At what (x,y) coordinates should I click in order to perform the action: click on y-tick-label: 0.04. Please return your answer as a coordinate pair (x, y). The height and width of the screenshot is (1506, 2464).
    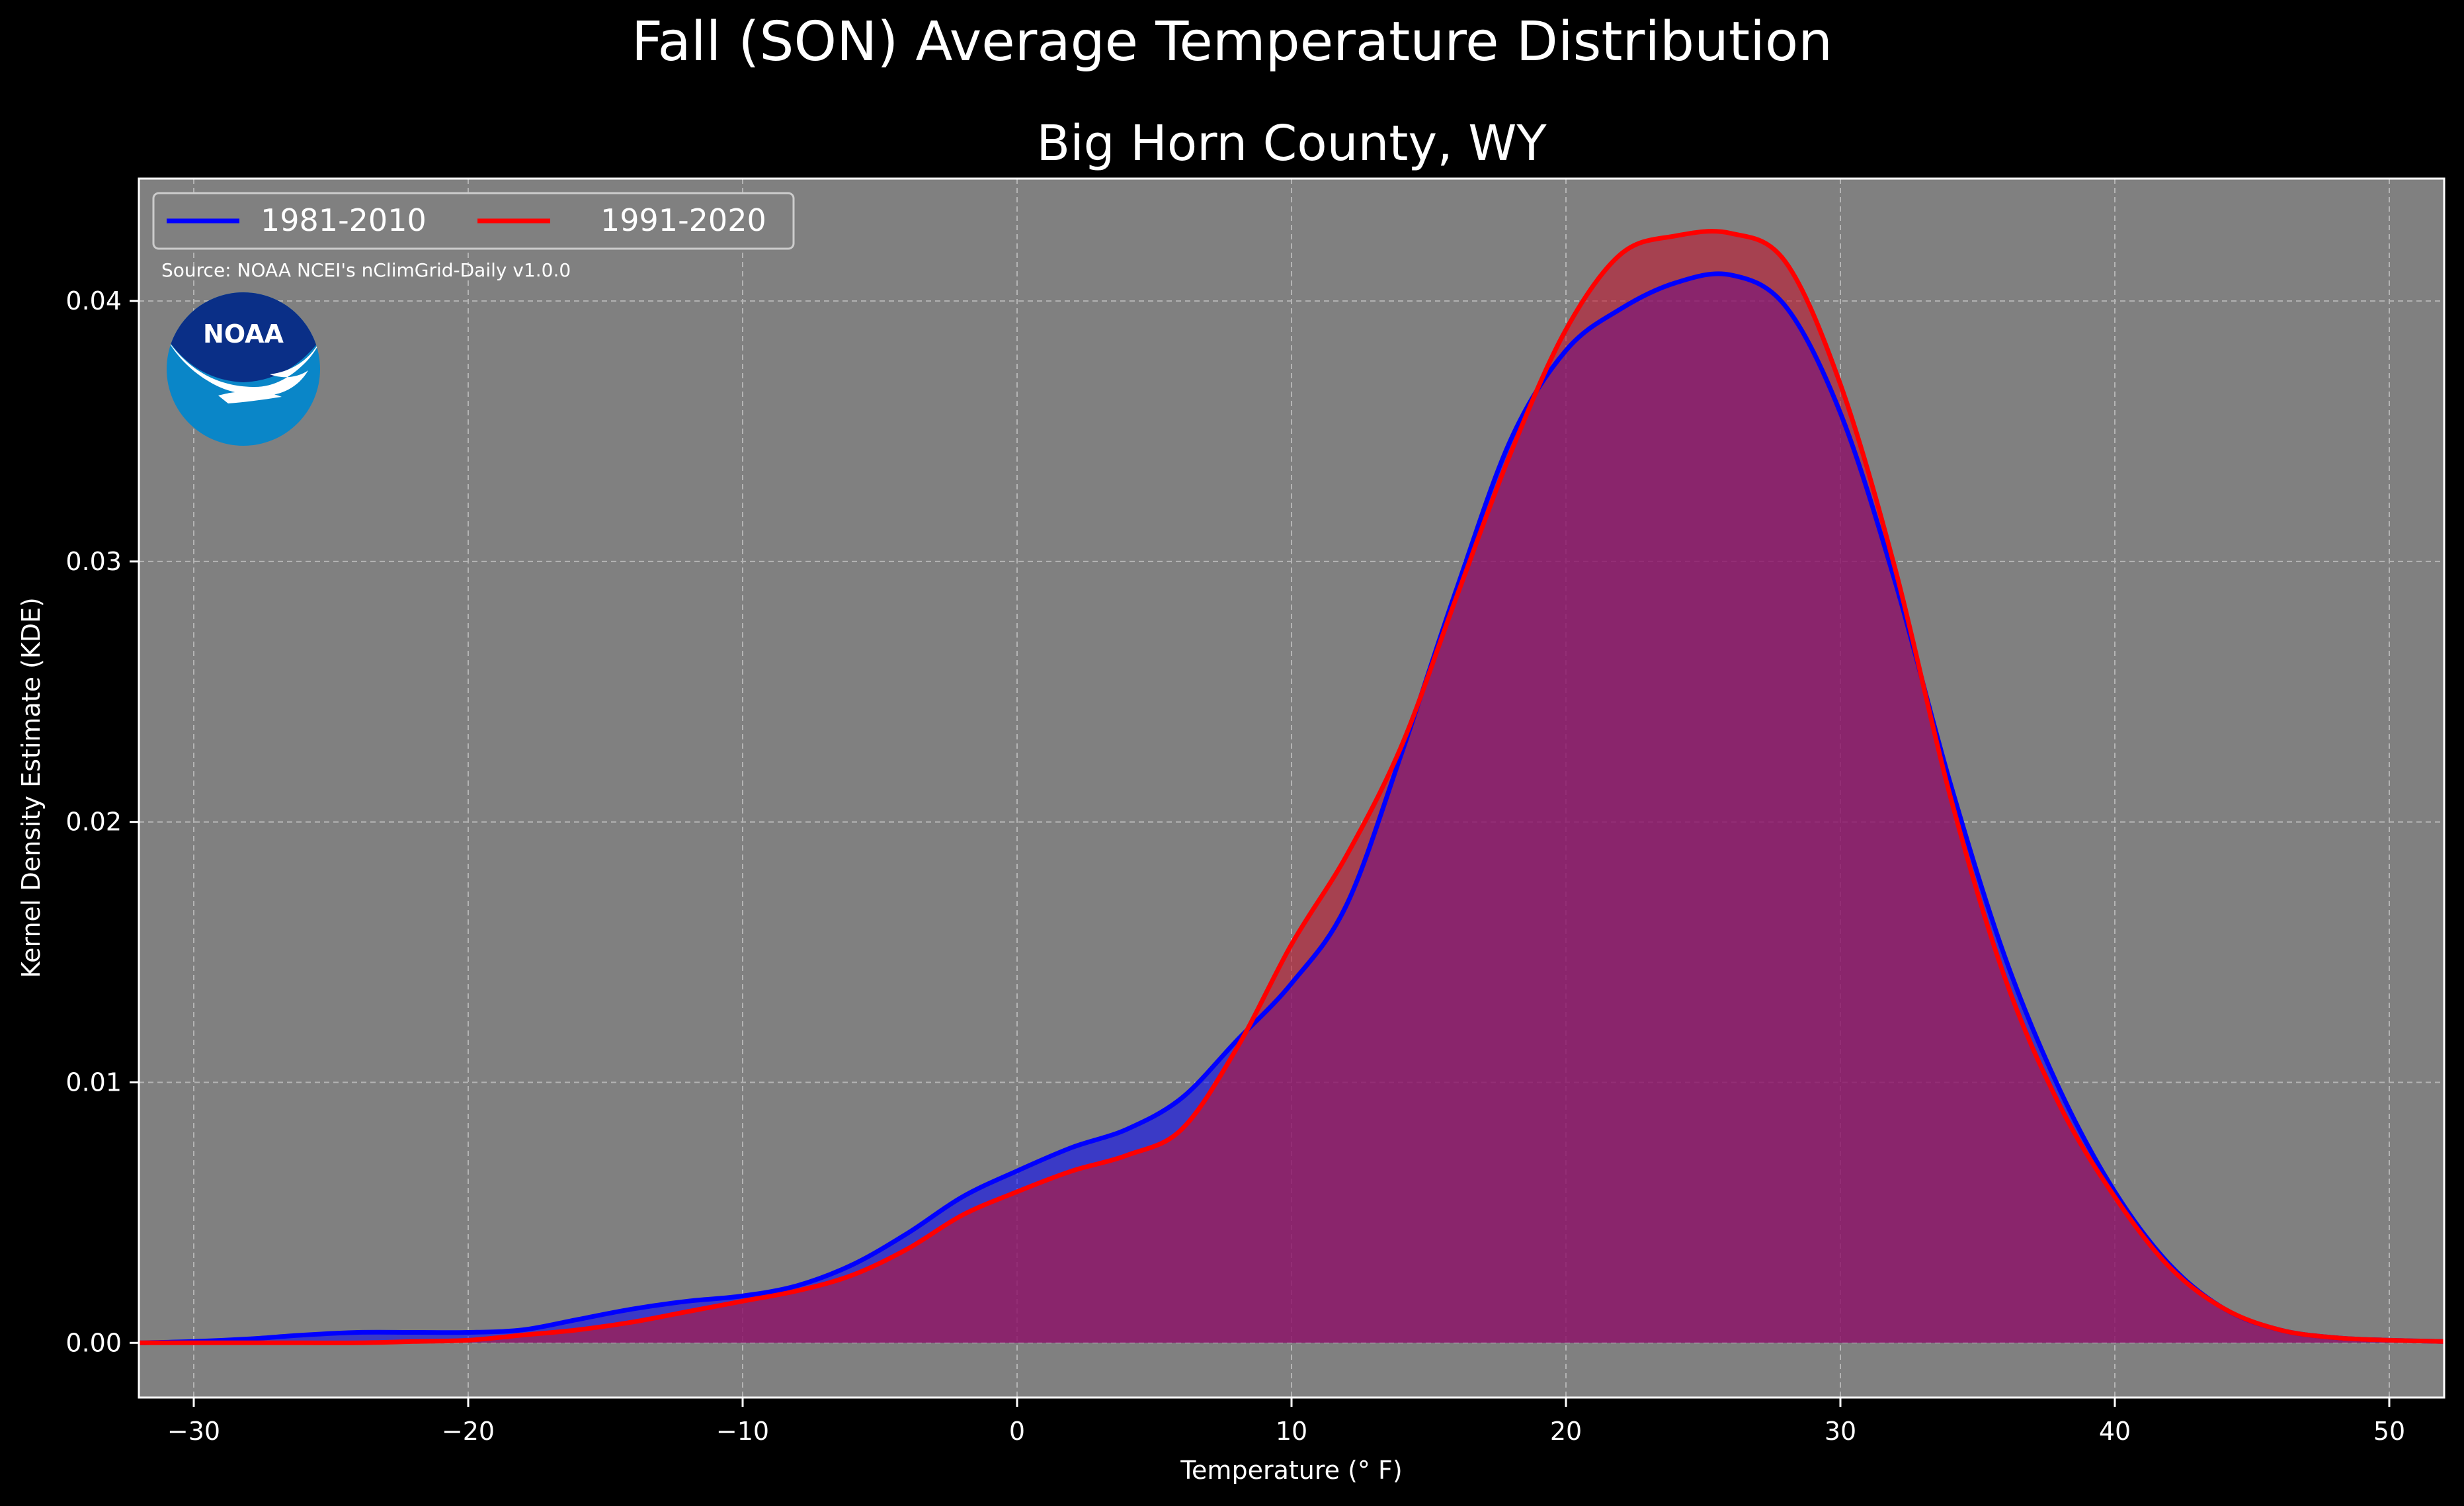
    Looking at the image, I should click on (94, 300).